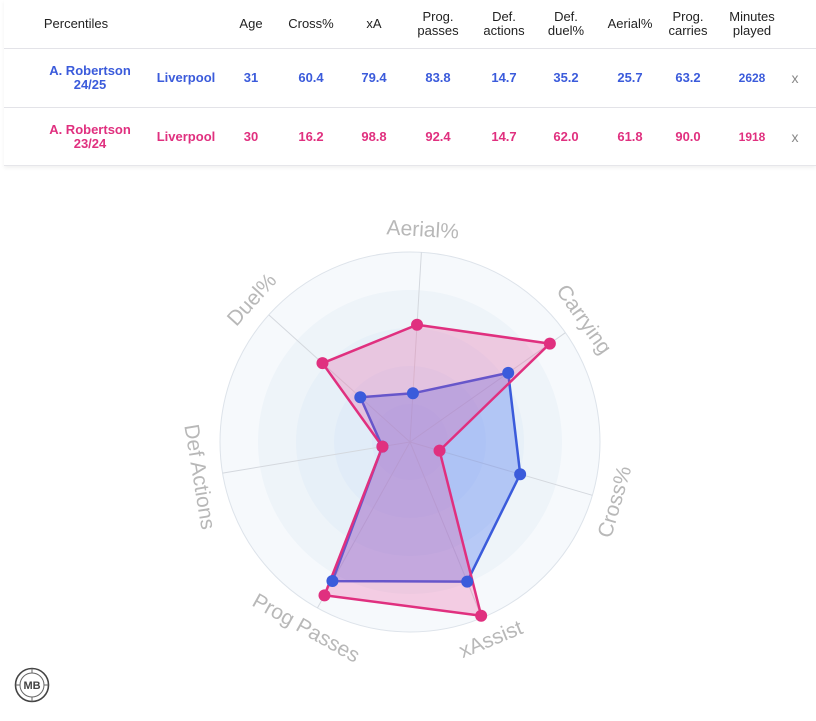  I want to click on xa-value: 79.4, so click(374, 77).